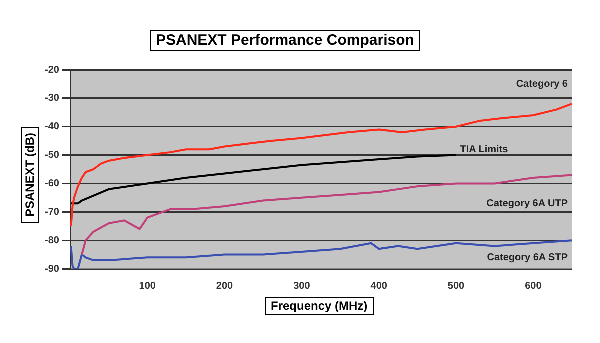 The image size is (600, 343). Describe the element at coordinates (52, 127) in the screenshot. I see `y-tick-label: -40` at that location.